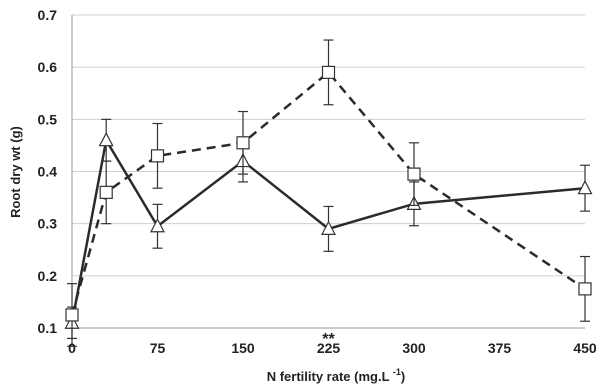 This screenshot has height=385, width=605. Describe the element at coordinates (403, 376) in the screenshot. I see `x-axis-title-tail: )` at that location.